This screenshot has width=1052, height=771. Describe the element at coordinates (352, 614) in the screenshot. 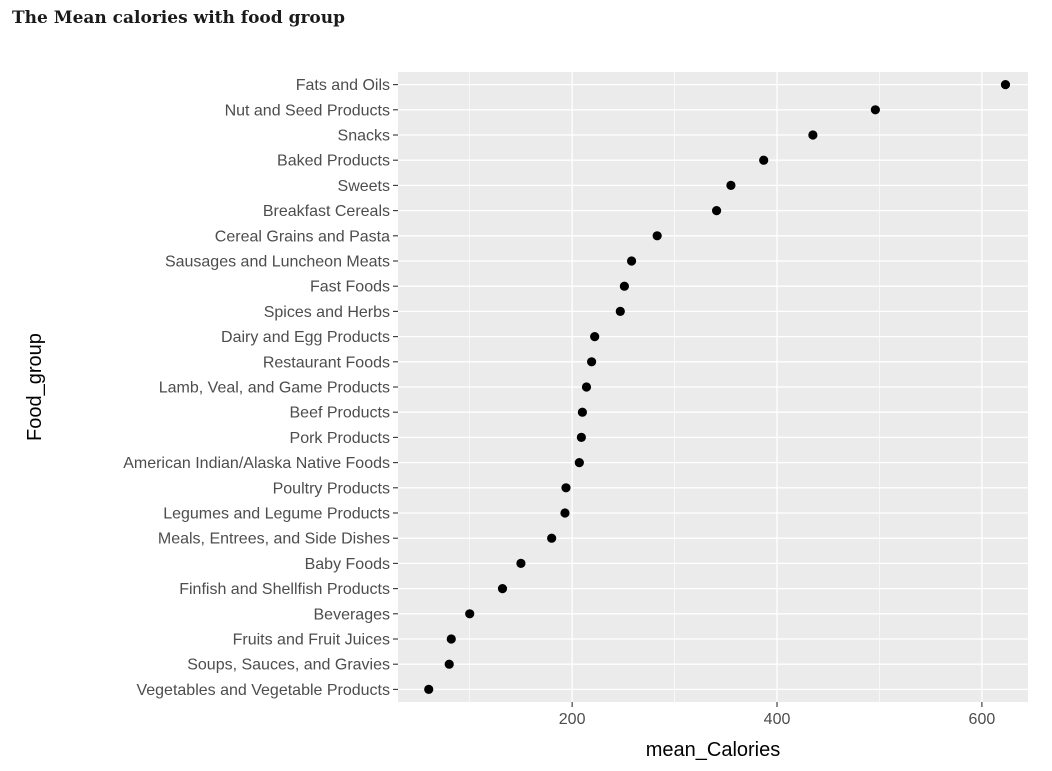

I see `y-tick-label: Beverages` at that location.